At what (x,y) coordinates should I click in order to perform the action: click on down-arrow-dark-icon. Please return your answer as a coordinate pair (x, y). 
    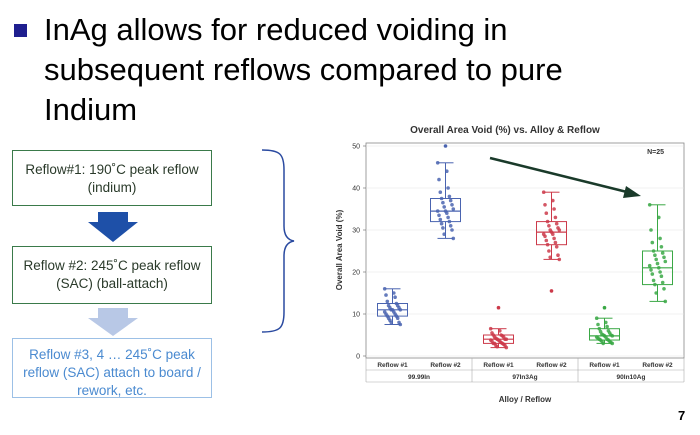
    Looking at the image, I should click on (113, 227).